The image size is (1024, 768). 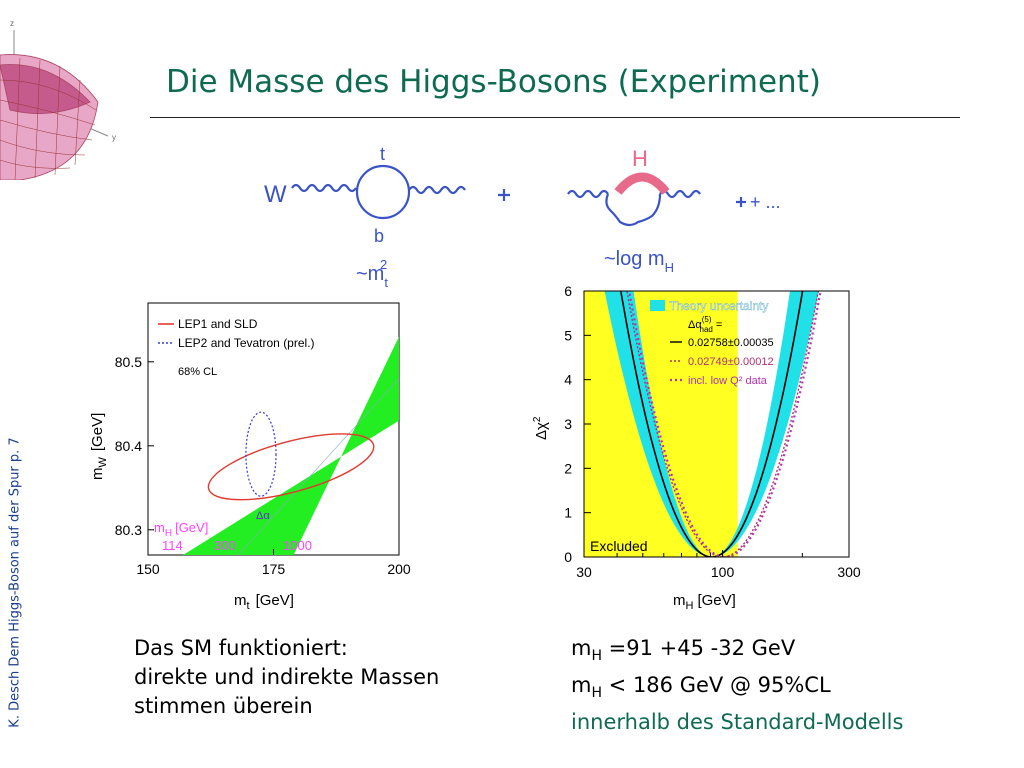 I want to click on right-line-1: mH =91 +45 -32 GeV, so click(x=683, y=650).